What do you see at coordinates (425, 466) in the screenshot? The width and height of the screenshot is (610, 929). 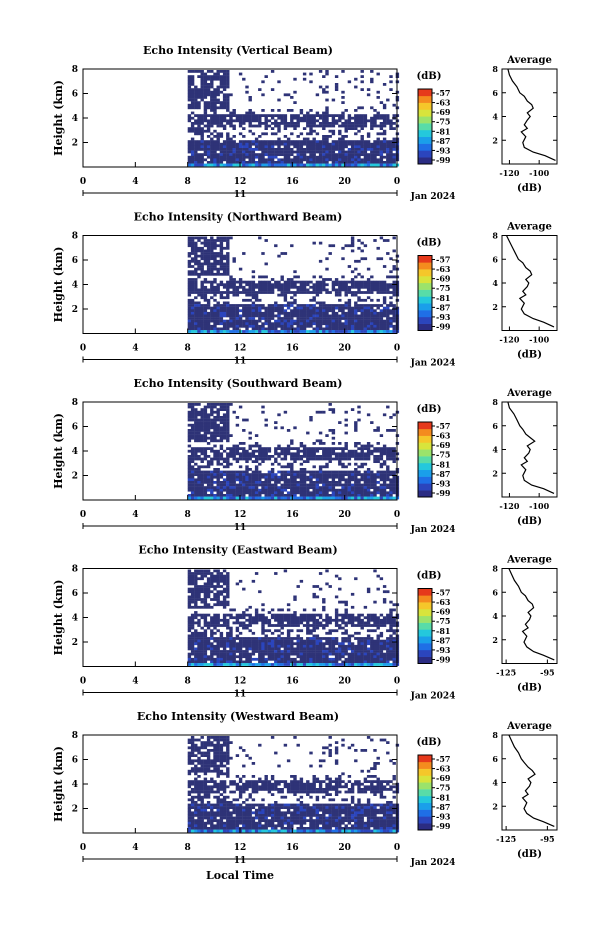 I see `colorbar-swatch` at bounding box center [425, 466].